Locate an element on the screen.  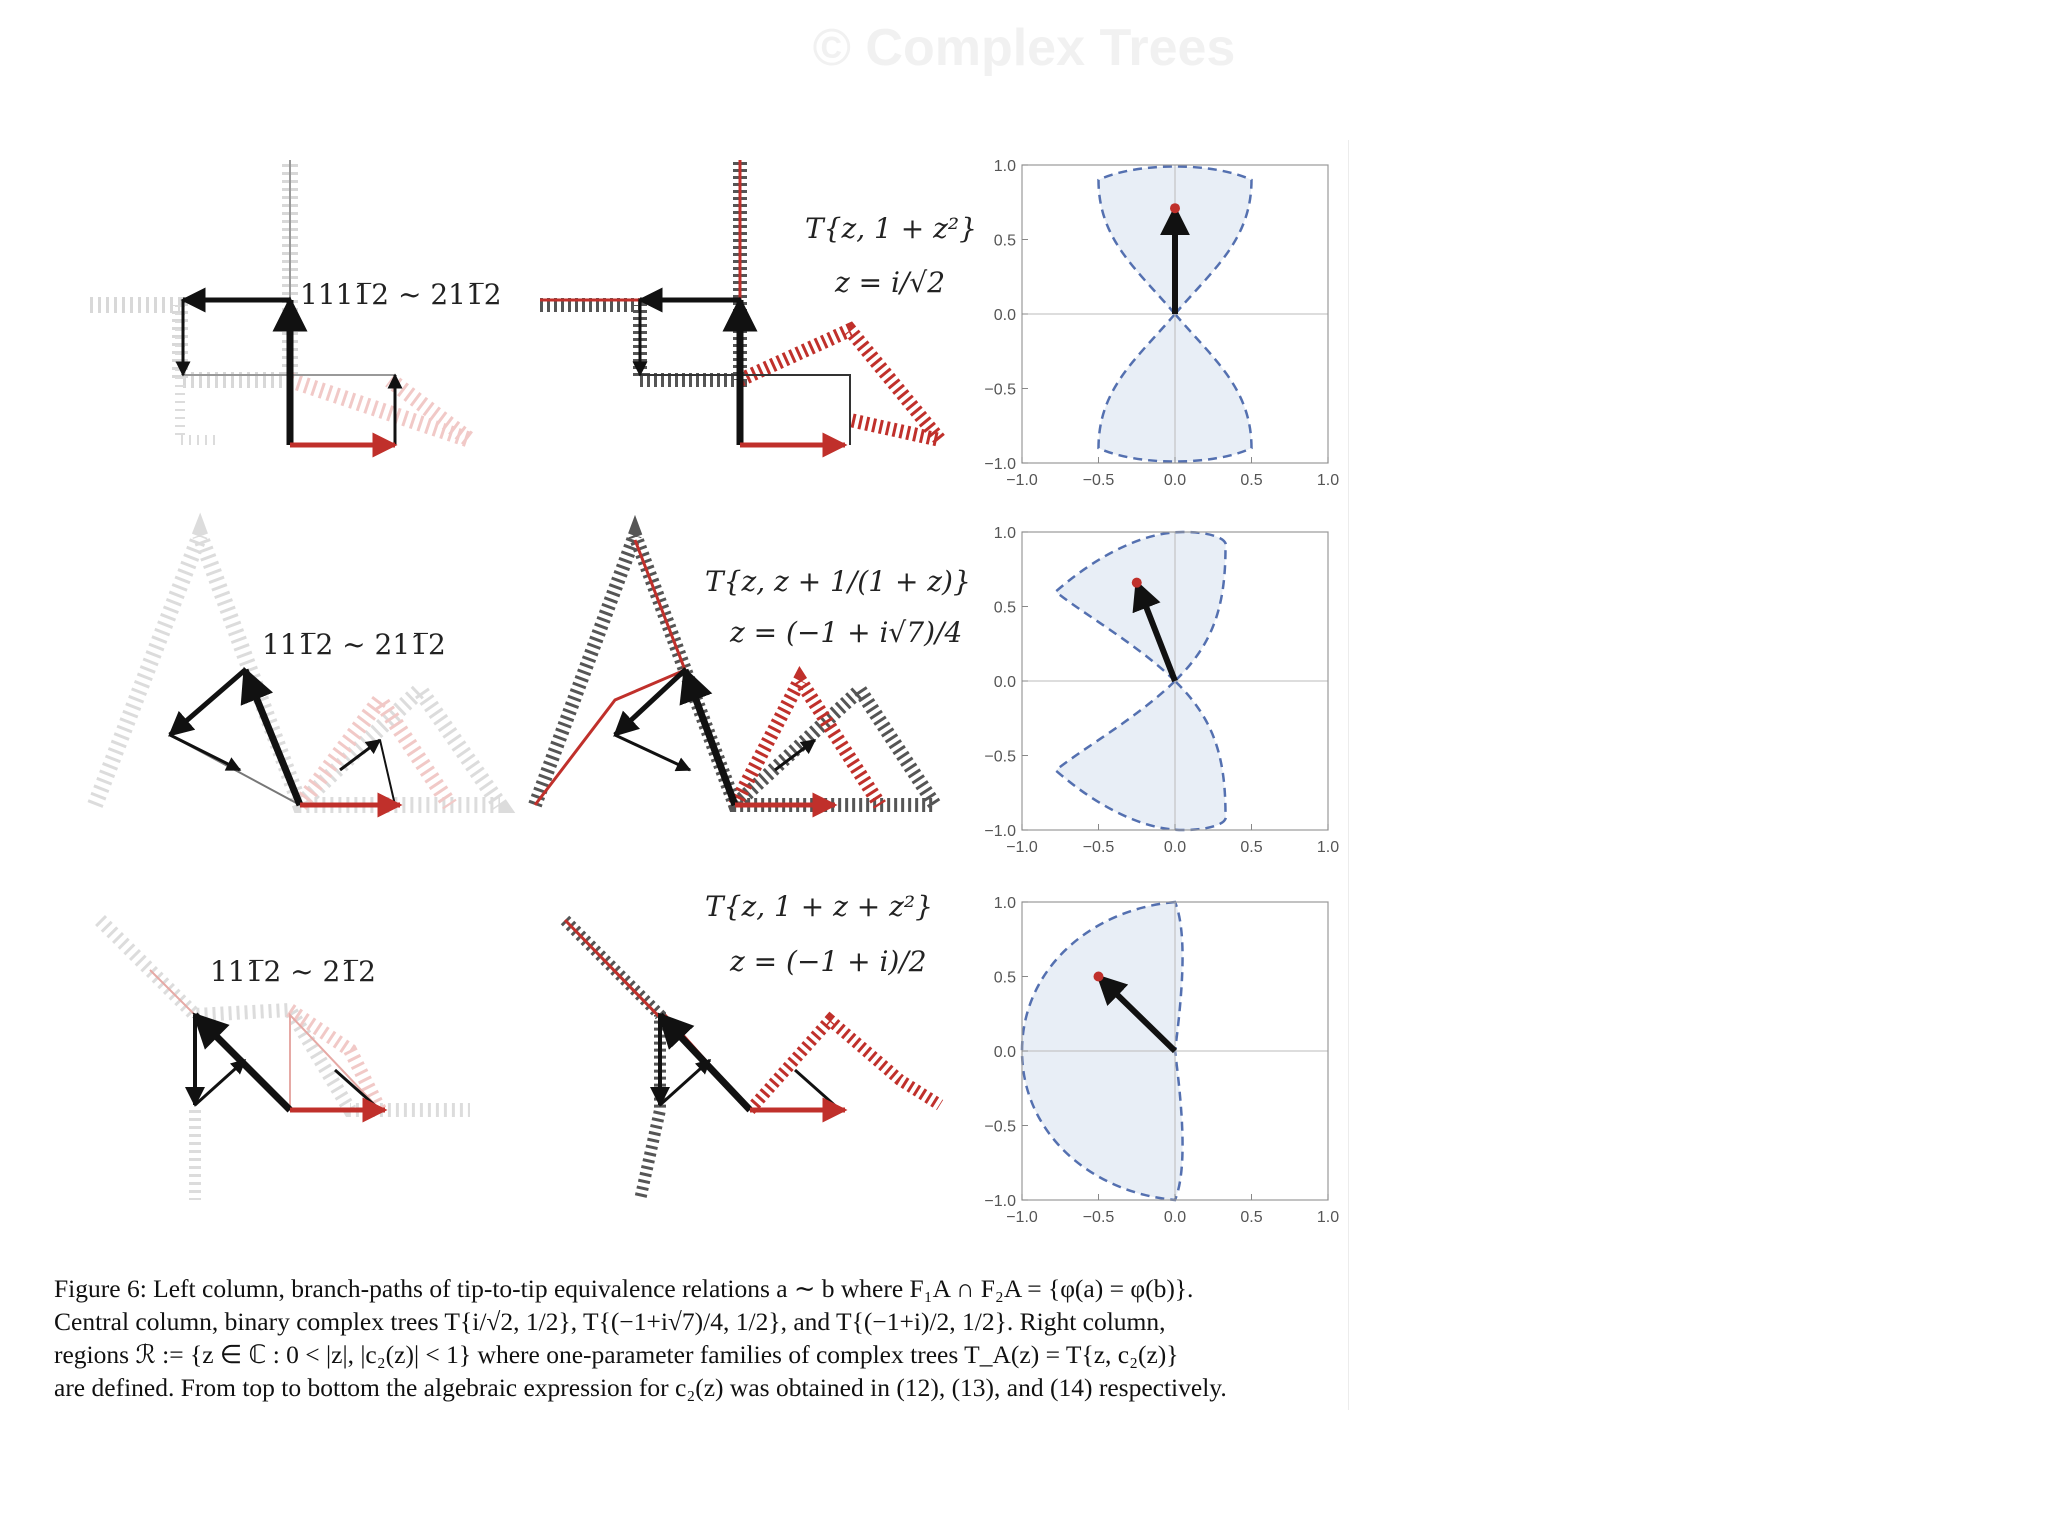
watermark: © Complex Trees is located at coordinates (1024, 48).